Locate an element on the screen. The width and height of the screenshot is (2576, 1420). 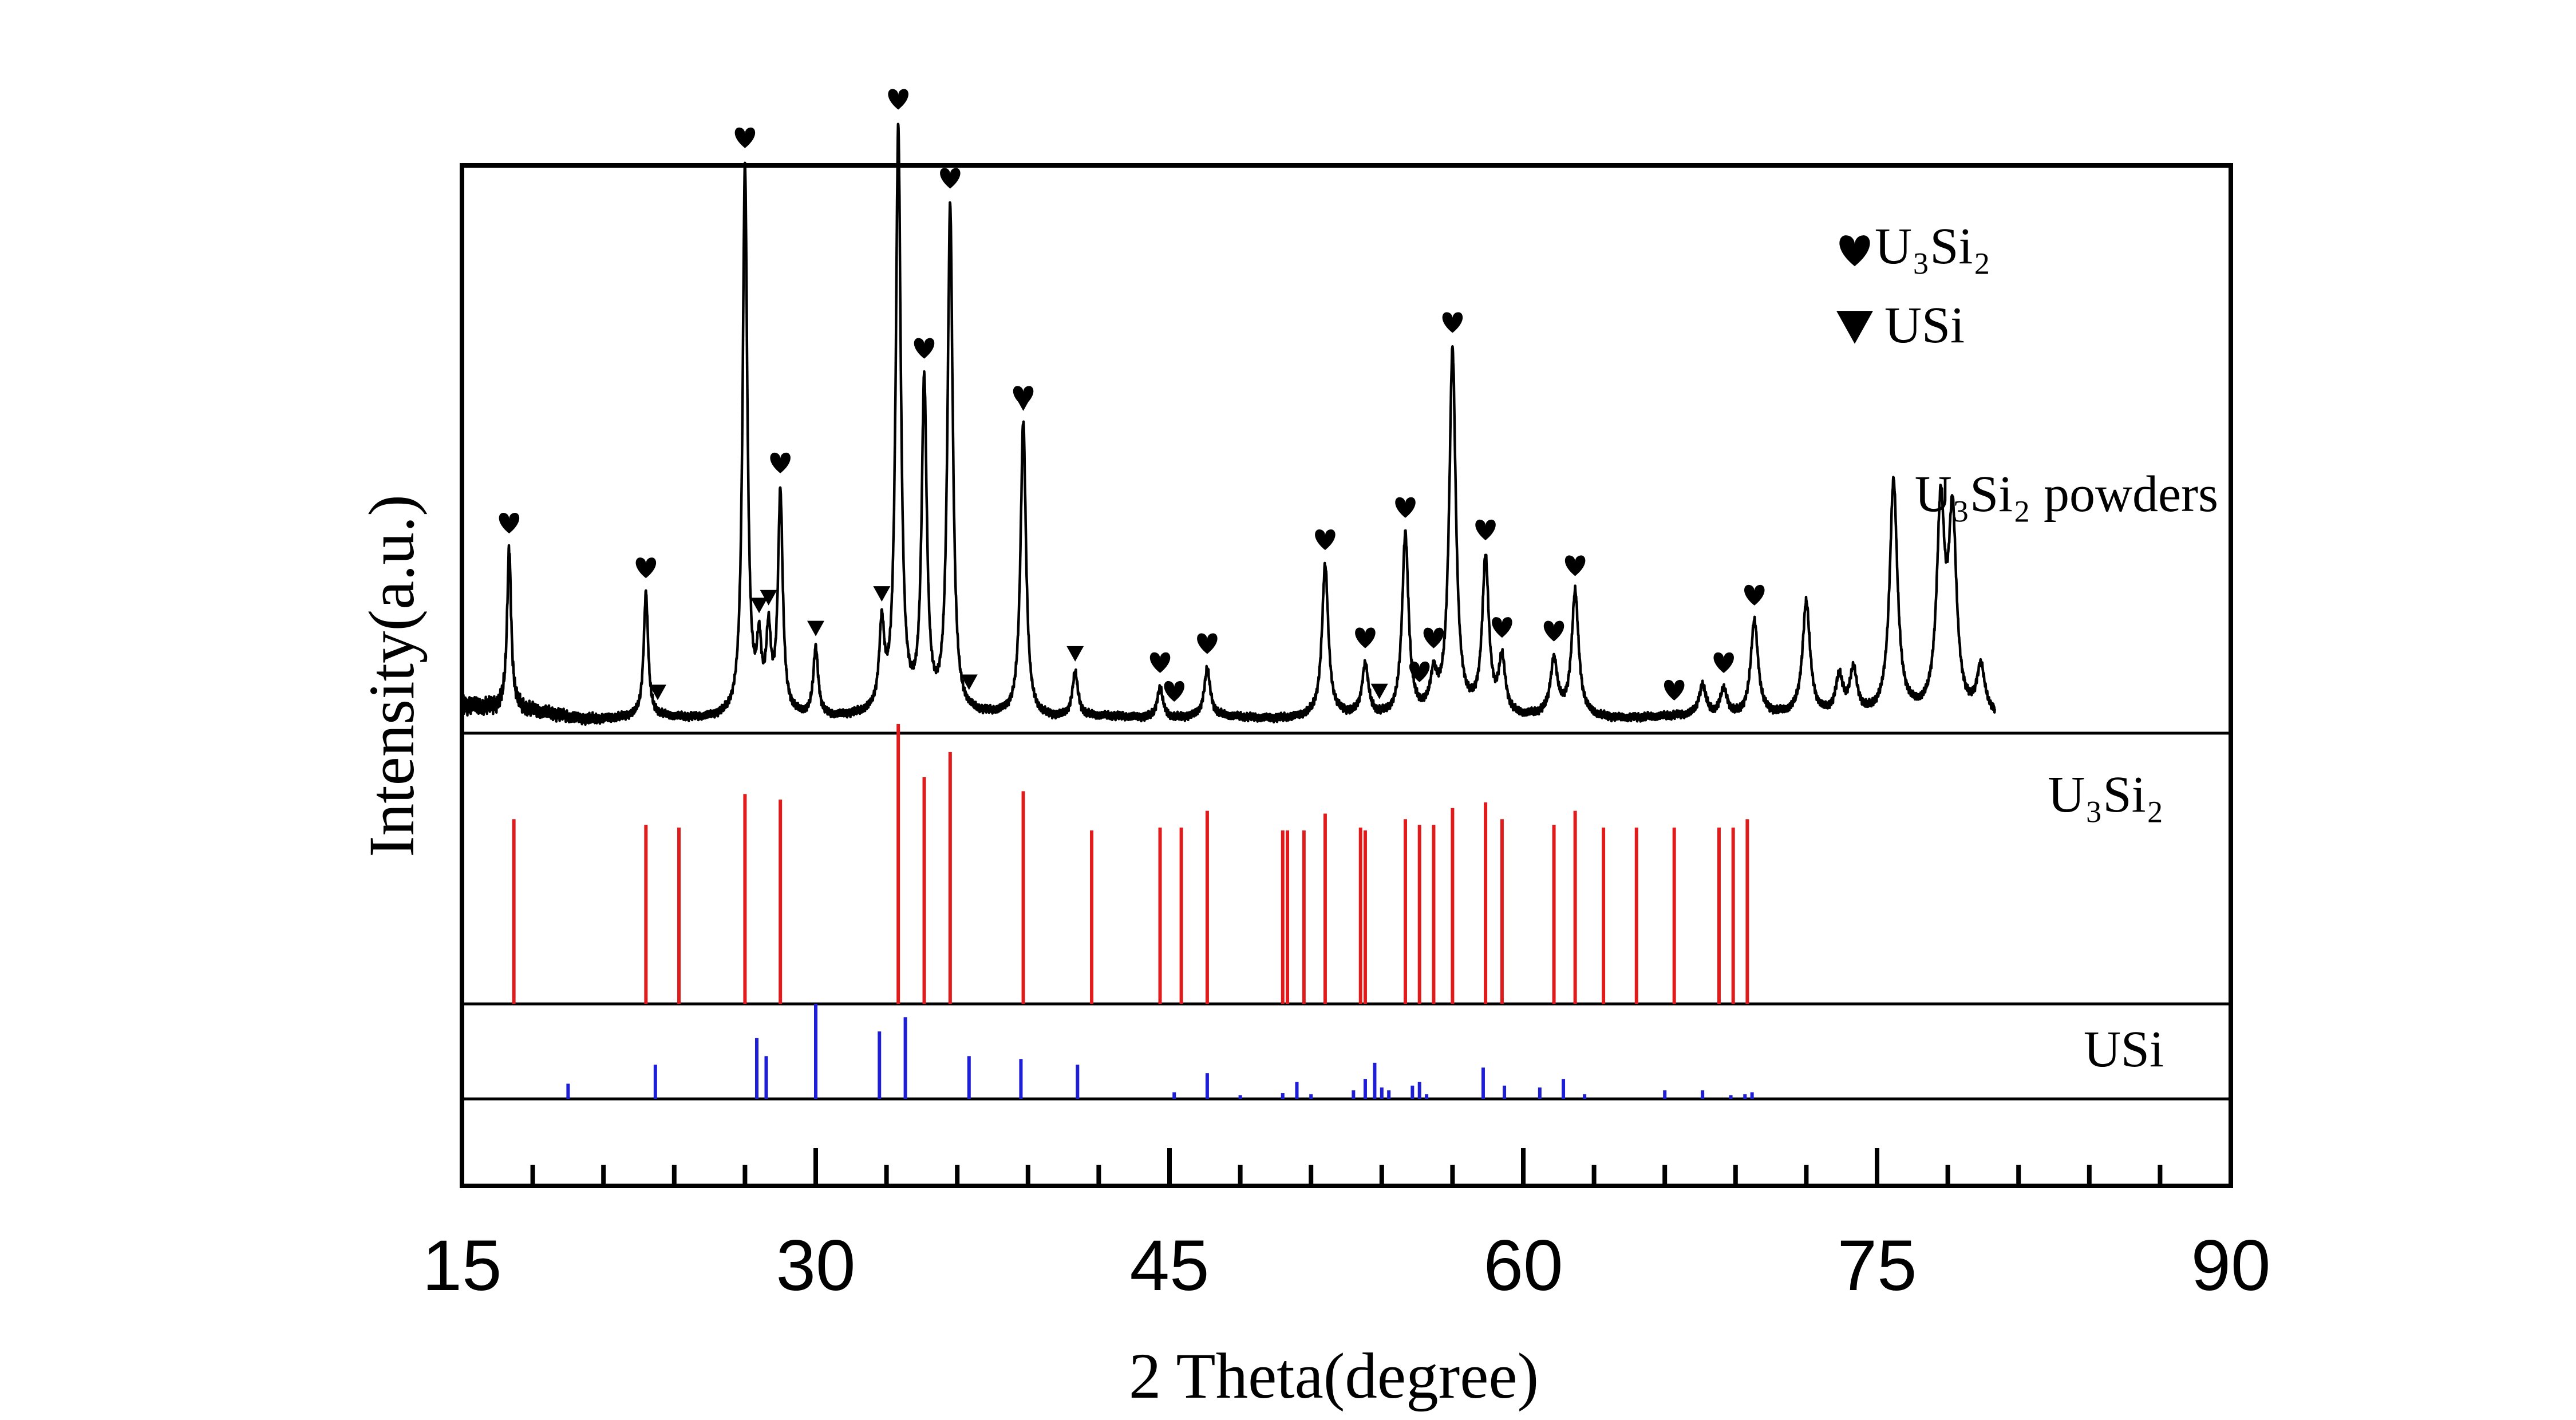
x-tick-label-75: 75 is located at coordinates (1877, 1266).